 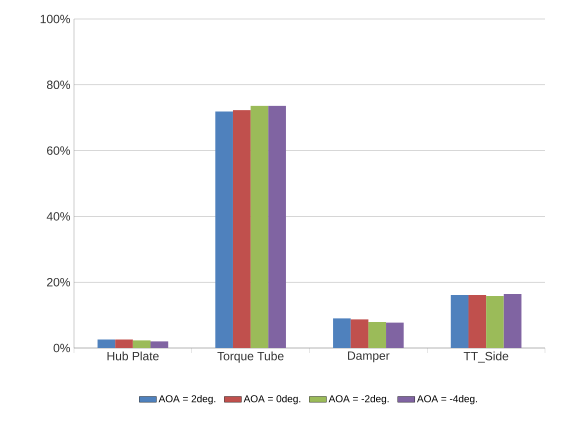 I want to click on y-tick-label: 60%, so click(x=58, y=150).